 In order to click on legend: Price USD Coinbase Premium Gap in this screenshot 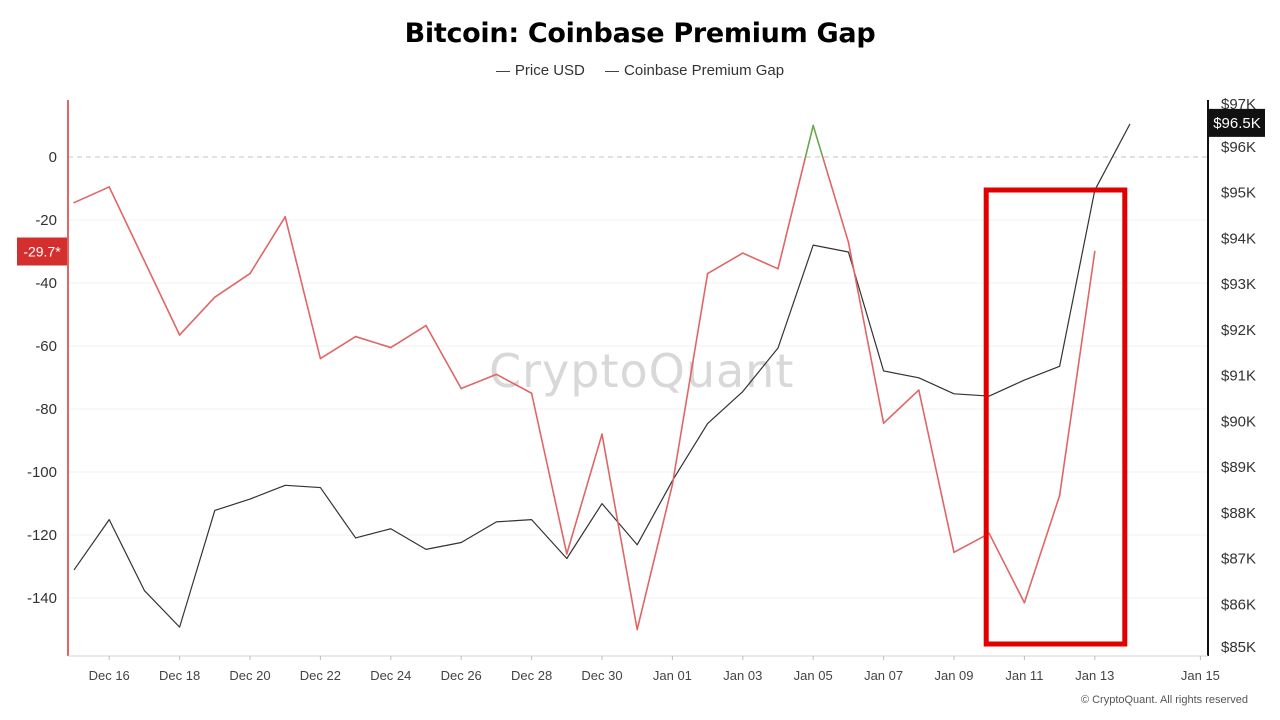, I will do `click(640, 70)`.